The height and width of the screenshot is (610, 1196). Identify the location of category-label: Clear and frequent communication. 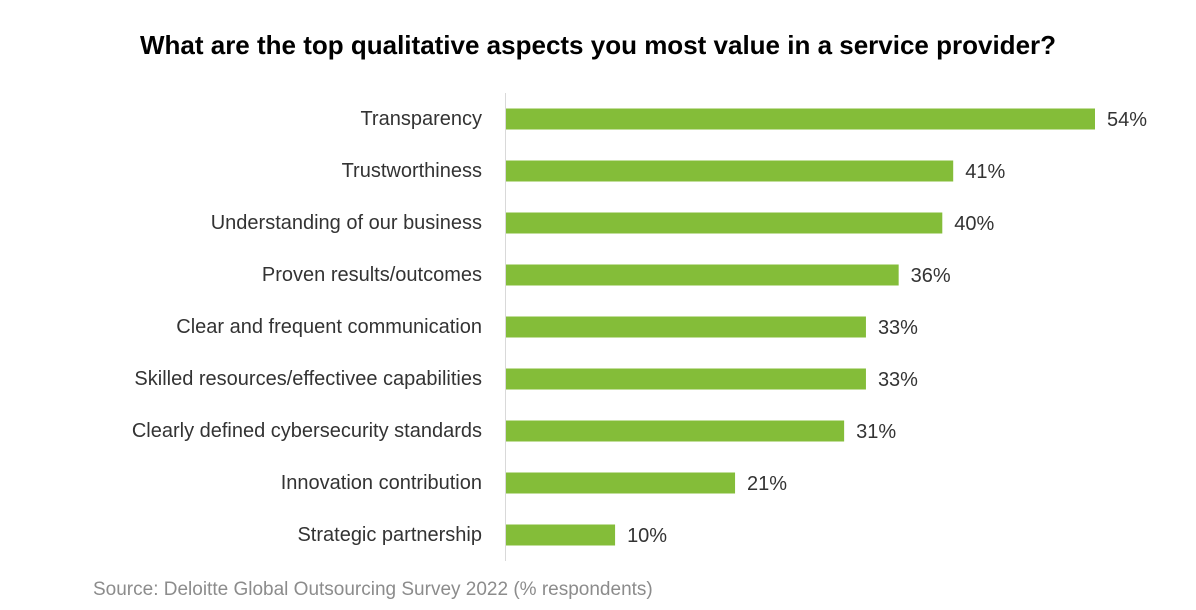
(329, 327).